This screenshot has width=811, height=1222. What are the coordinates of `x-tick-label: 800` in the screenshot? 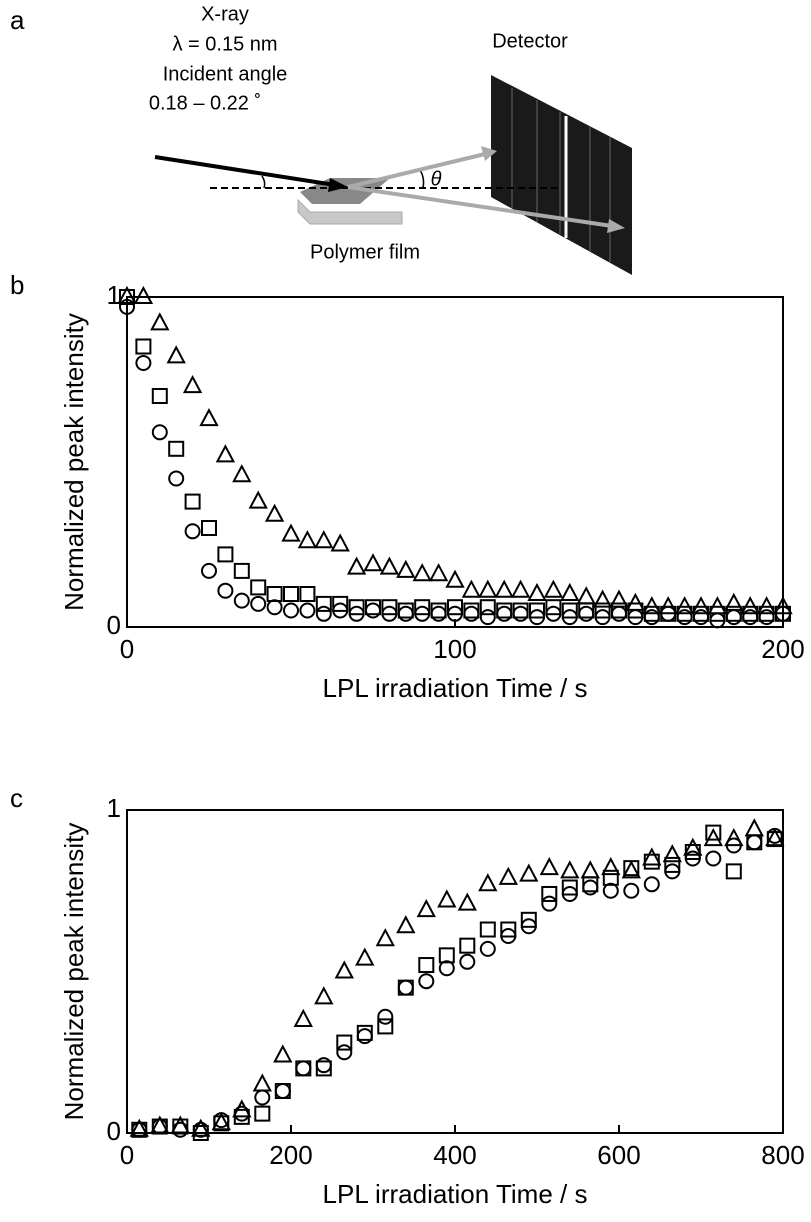 It's located at (782, 1155).